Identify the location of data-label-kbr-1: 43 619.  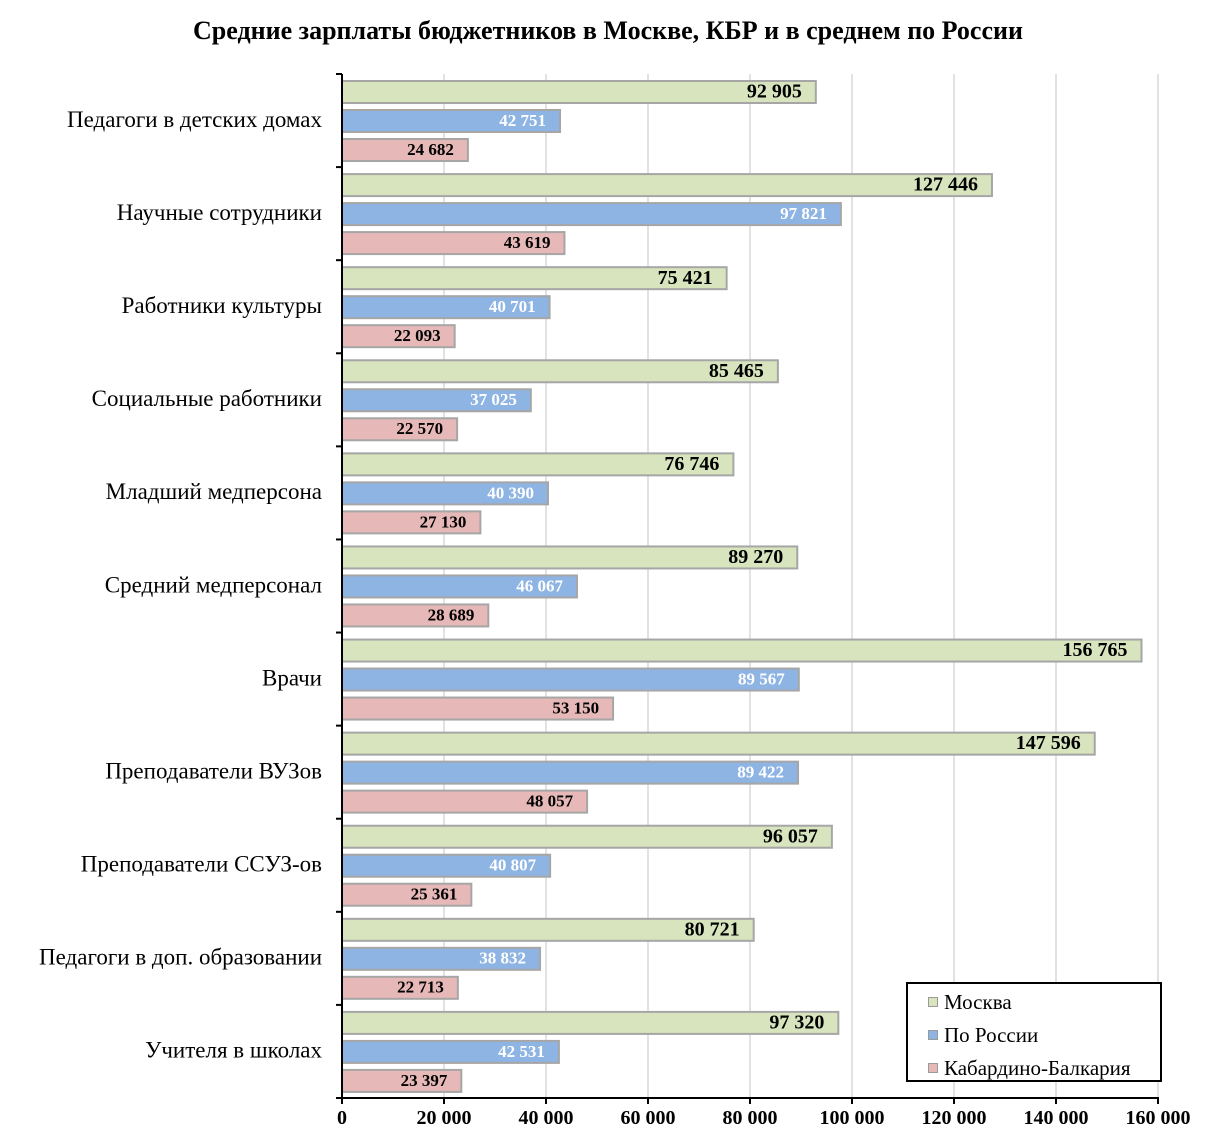
(527, 242).